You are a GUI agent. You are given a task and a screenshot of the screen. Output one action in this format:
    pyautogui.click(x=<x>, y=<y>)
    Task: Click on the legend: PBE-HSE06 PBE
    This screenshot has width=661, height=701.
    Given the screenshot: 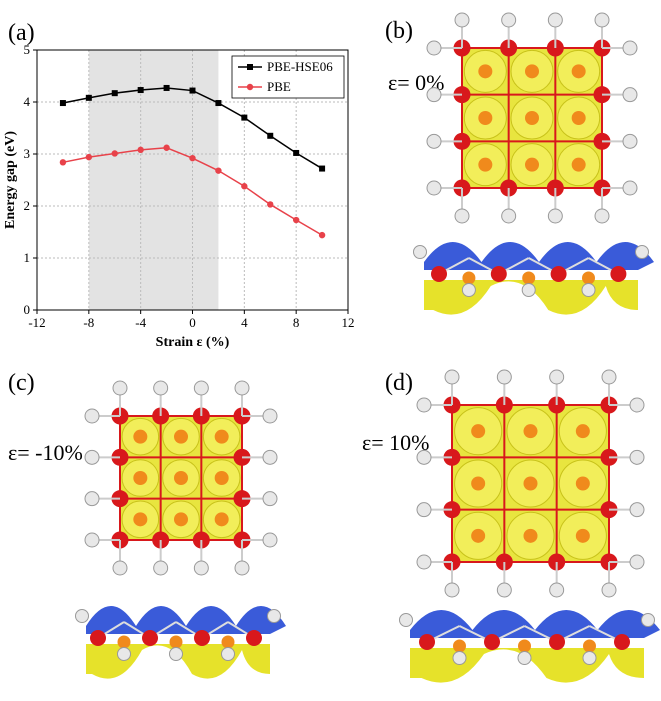 What is the action you would take?
    pyautogui.click(x=288, y=77)
    